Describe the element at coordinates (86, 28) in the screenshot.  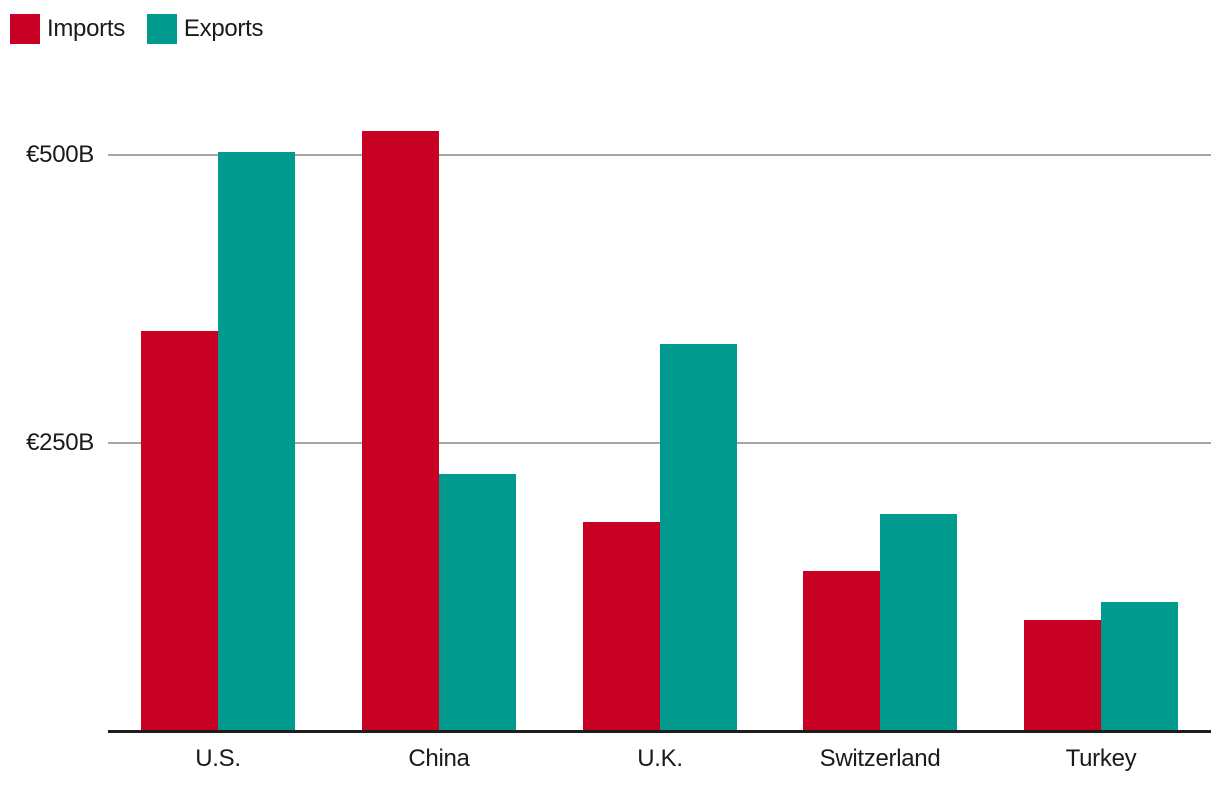
I see `imports-legend-label: Imports` at that location.